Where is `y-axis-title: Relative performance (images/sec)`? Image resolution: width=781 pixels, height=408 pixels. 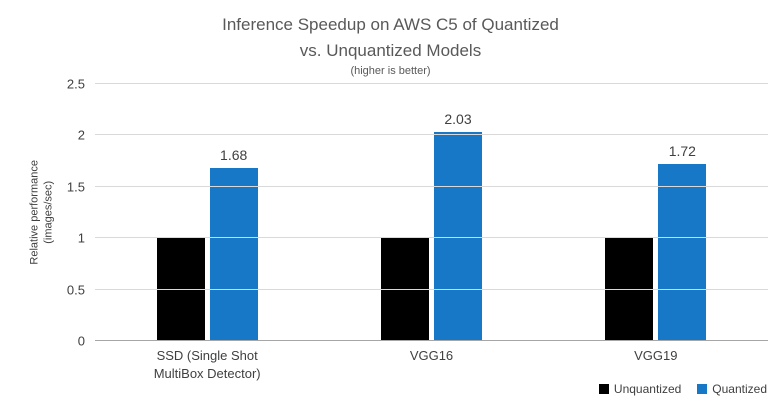 y-axis-title: Relative performance (images/sec) is located at coordinates (42, 212).